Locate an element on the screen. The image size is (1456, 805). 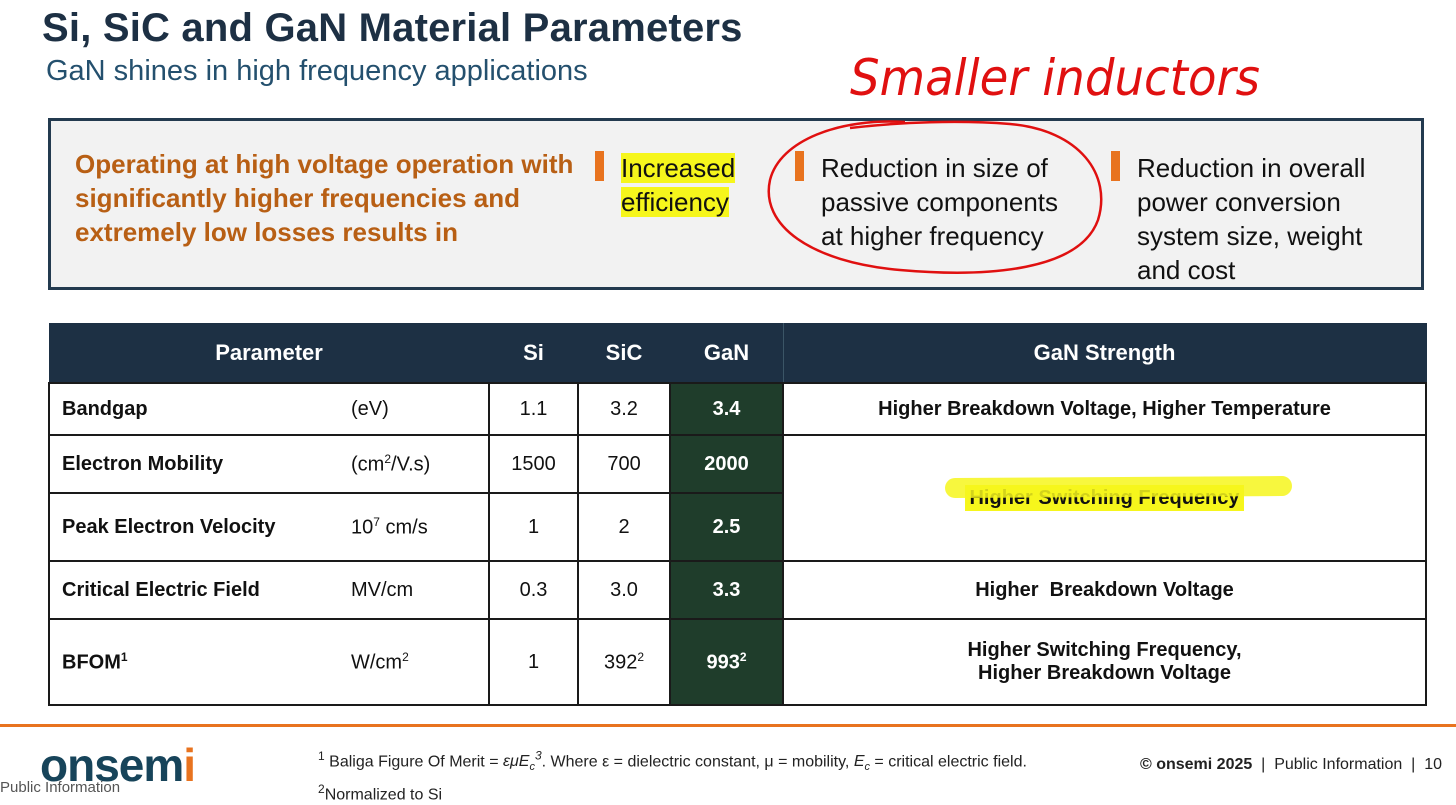
row-name: Electron Mobility is located at coordinates (197, 464).